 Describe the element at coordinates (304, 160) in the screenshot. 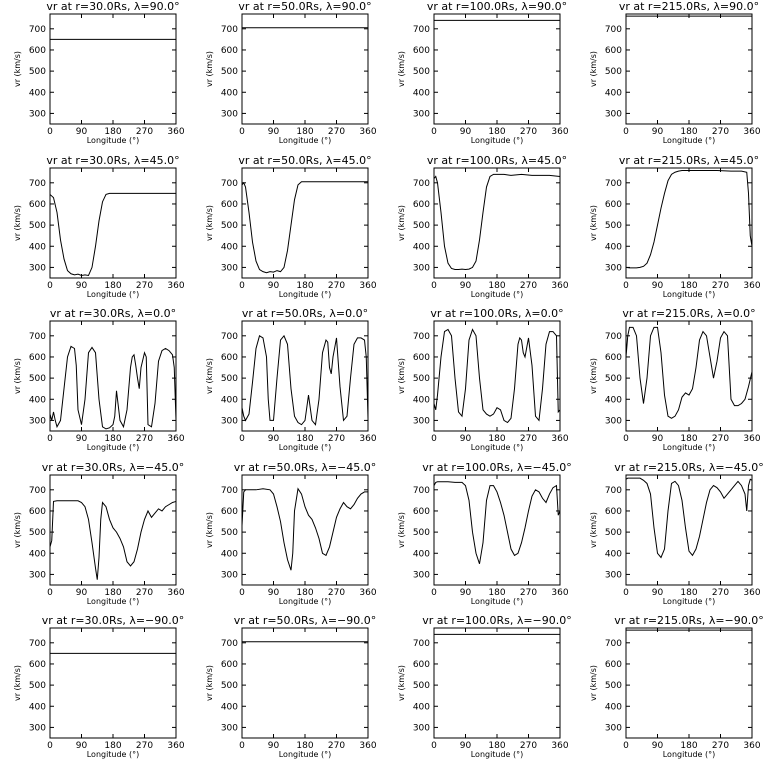

I see `chart-title: vr at r=50.0Rs, λ=45.0°` at that location.